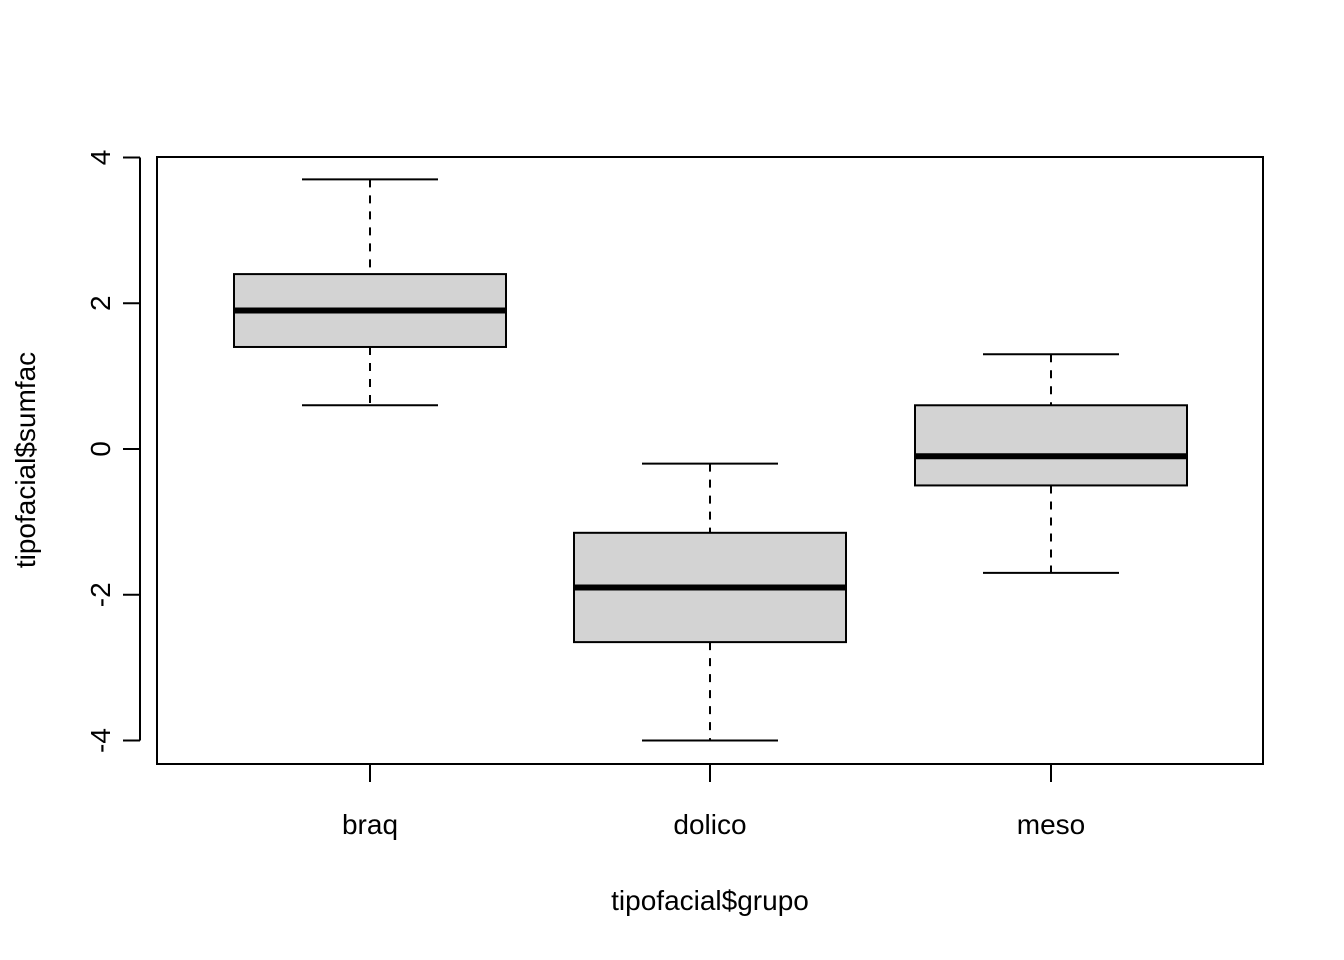 The image size is (1344, 960). Describe the element at coordinates (713, 802) in the screenshot. I see `x-axis: braq dolico meso` at that location.